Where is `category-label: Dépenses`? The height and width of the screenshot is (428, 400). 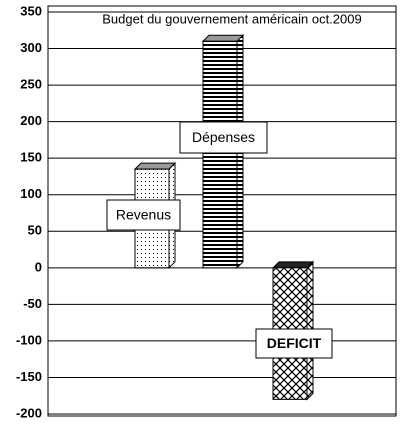 category-label: Dépenses is located at coordinates (223, 137).